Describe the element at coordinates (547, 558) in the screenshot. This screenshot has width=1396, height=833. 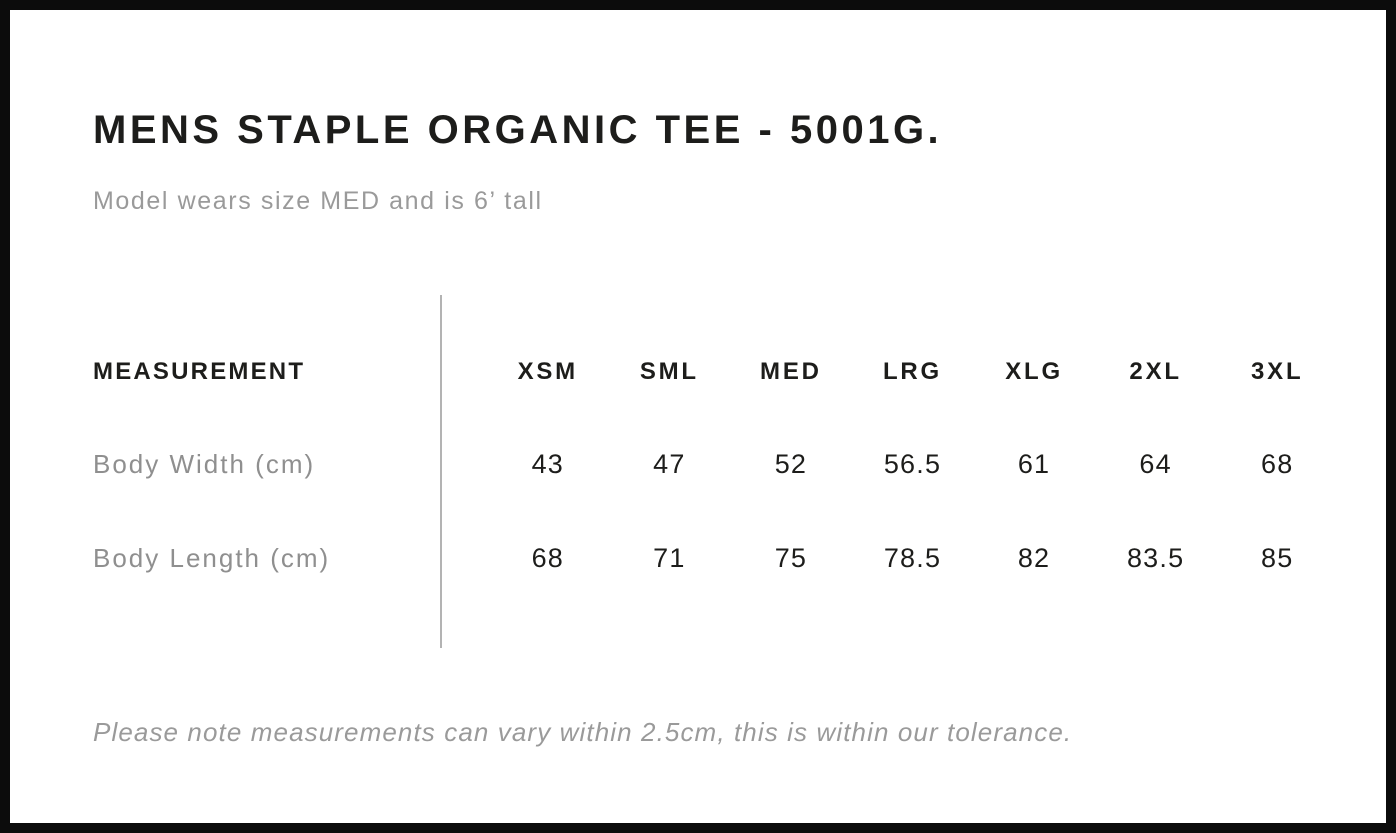
I see `body-length-value-xsm: 68` at that location.